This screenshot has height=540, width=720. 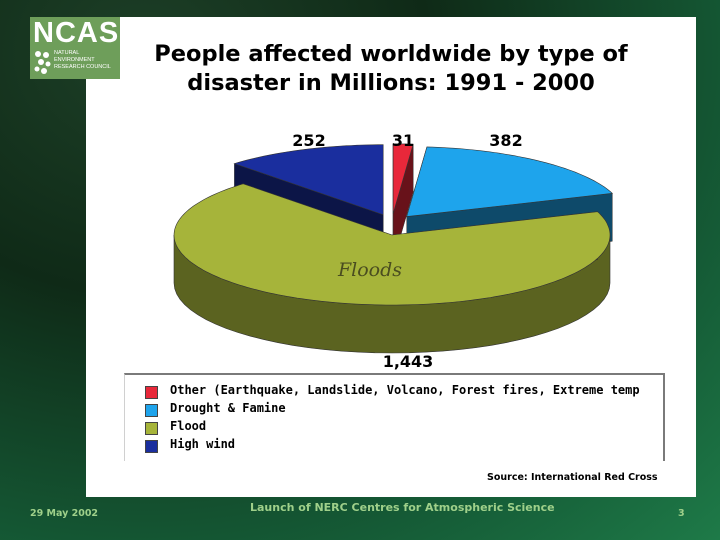 I want to click on legend-label-drought: Drought & Famine, so click(x=228, y=408).